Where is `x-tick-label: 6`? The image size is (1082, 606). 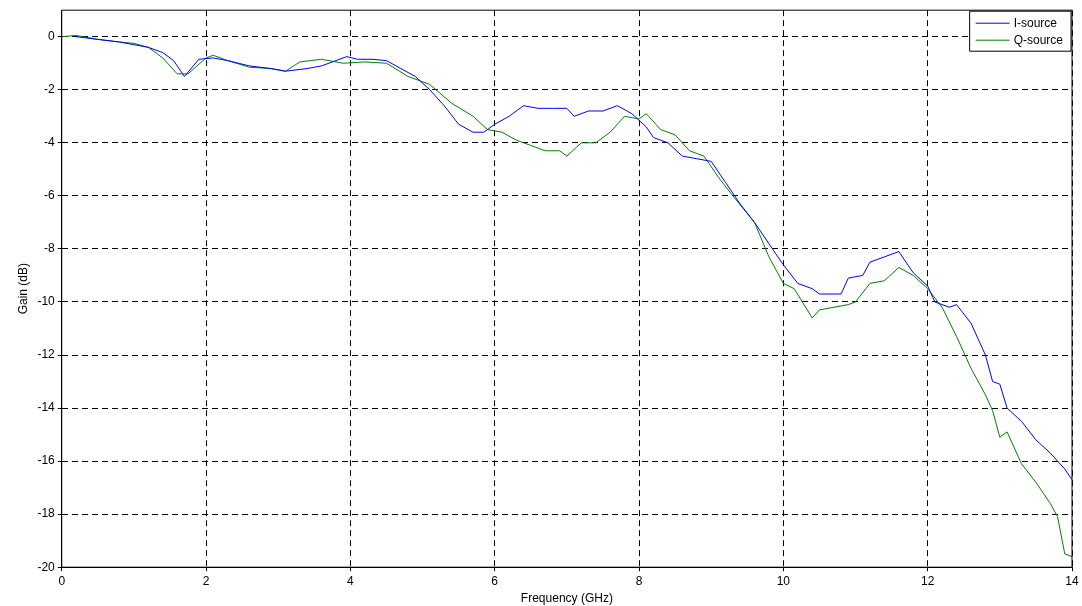 x-tick-label: 6 is located at coordinates (495, 580).